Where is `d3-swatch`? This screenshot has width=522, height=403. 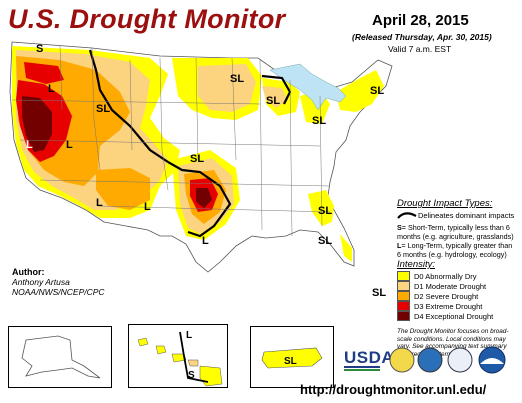
d3-swatch is located at coordinates (403, 306).